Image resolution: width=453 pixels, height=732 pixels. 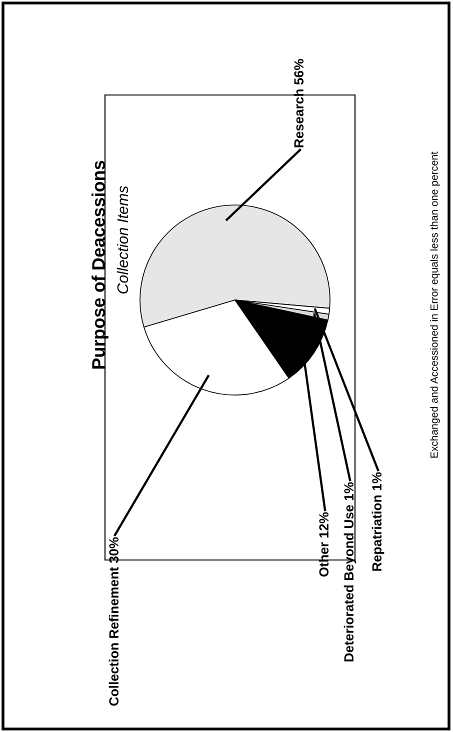 I want to click on slice-label: Deteriorated Beyond Use 1%, so click(x=350, y=572).